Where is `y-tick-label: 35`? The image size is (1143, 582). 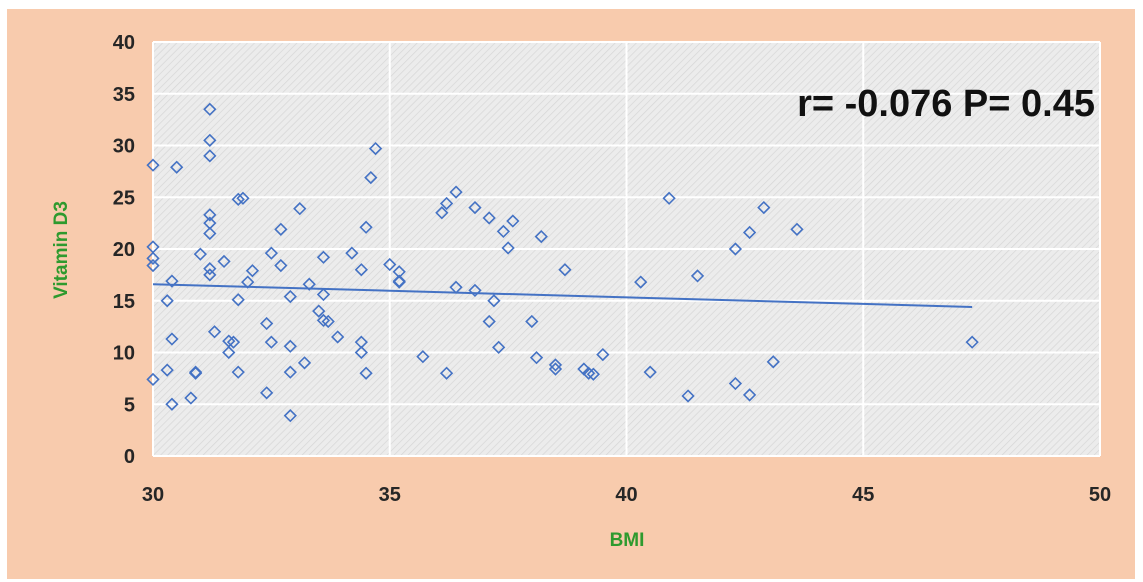 y-tick-label: 35 is located at coordinates (124, 95).